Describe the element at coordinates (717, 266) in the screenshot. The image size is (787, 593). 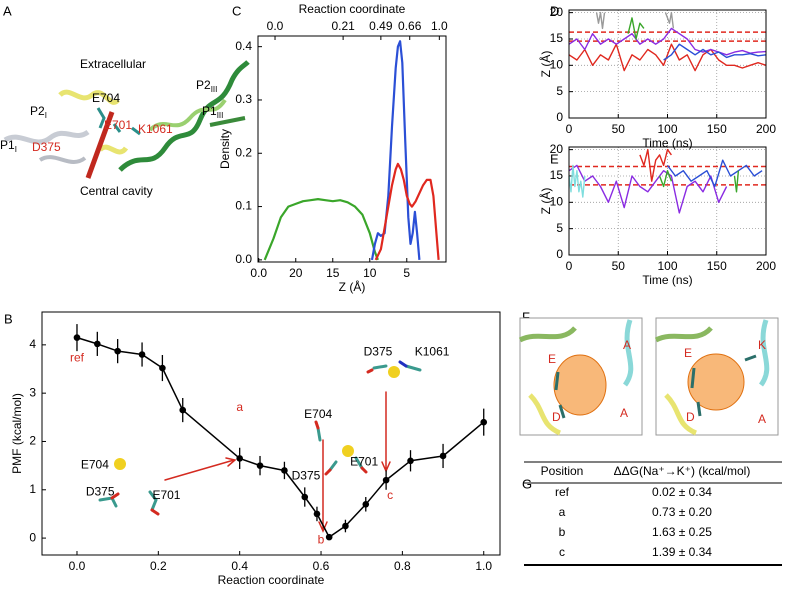
I see `x-tick-label: 150` at that location.